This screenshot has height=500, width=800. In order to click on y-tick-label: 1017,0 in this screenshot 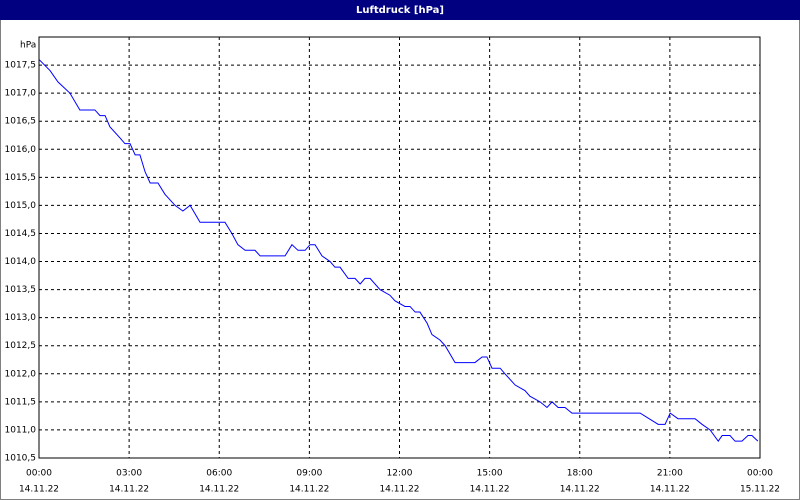, I will do `click(21, 94)`.